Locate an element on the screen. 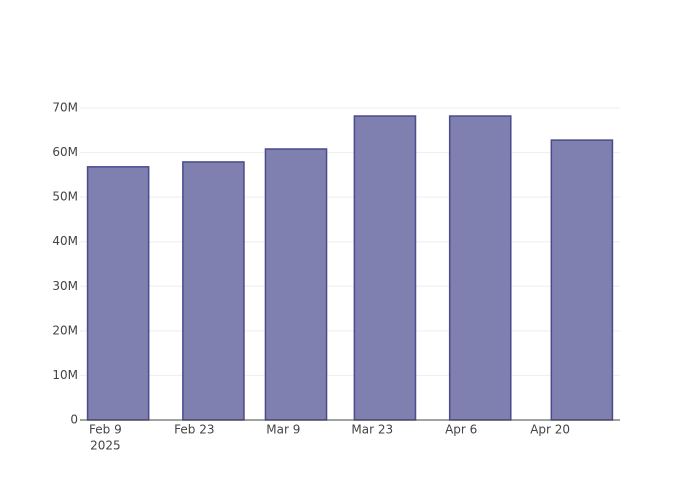  x-tick-label: Mar 9 is located at coordinates (283, 430).